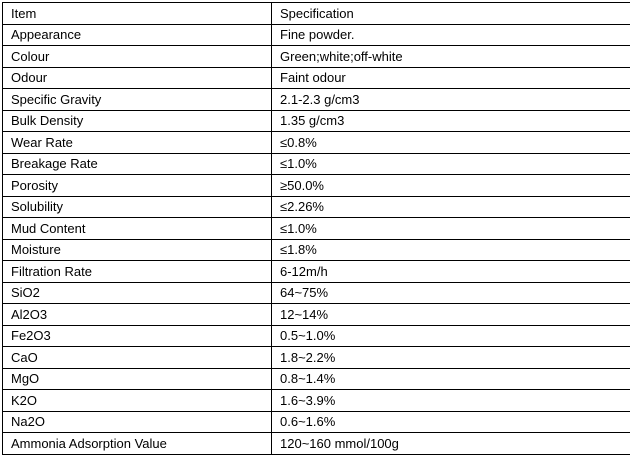 The image size is (630, 456). What do you see at coordinates (450, 77) in the screenshot?
I see `spec-cell: Faint odour` at bounding box center [450, 77].